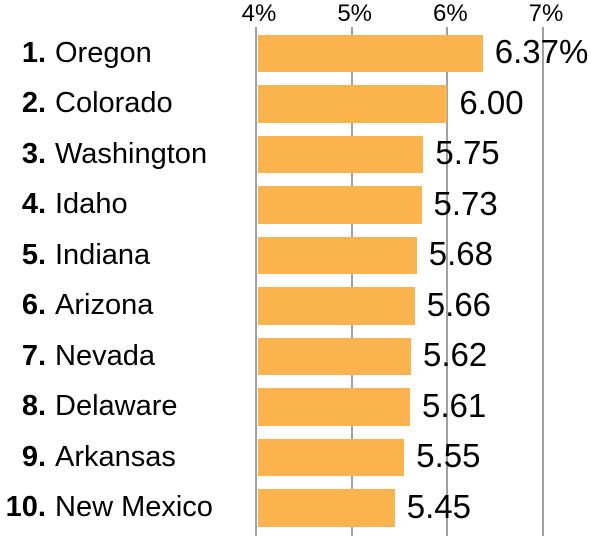  Describe the element at coordinates (33, 254) in the screenshot. I see `rank-number: 5.` at that location.